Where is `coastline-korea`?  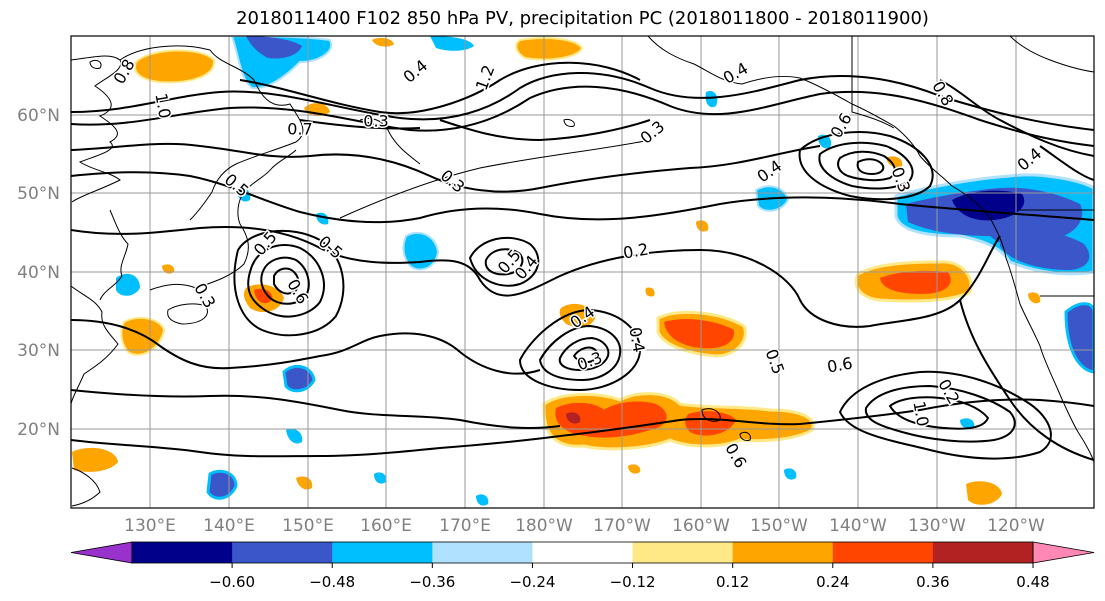 coastline-korea is located at coordinates (114, 255).